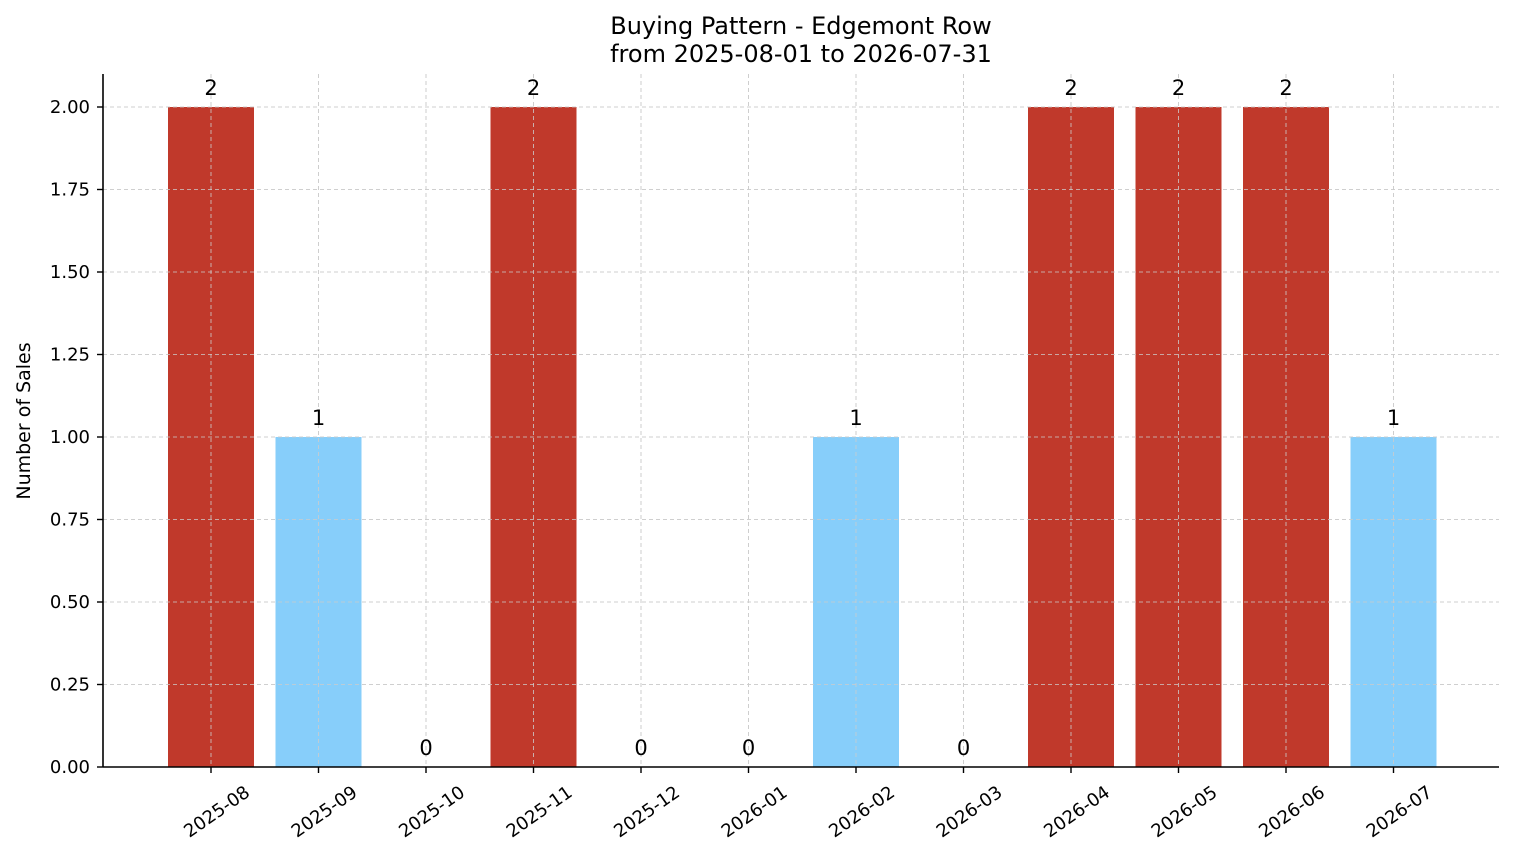  What do you see at coordinates (70, 355) in the screenshot?
I see `y-tick-label: 1.25` at bounding box center [70, 355].